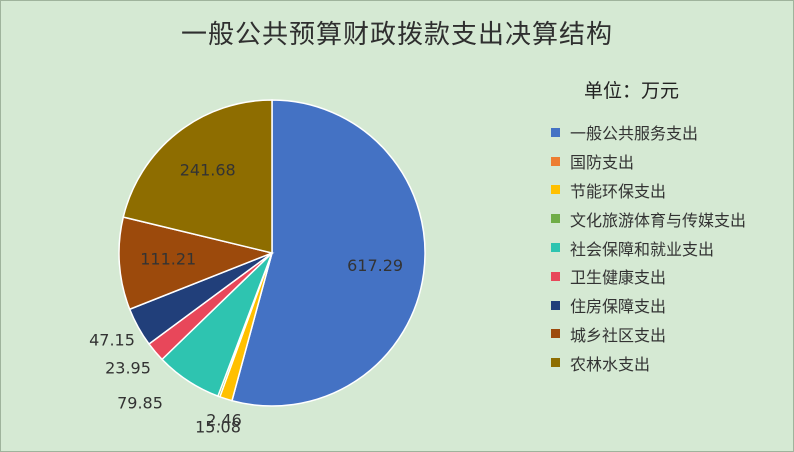  Describe the element at coordinates (618, 278) in the screenshot. I see `legend-label: 卫生健康支出` at that location.